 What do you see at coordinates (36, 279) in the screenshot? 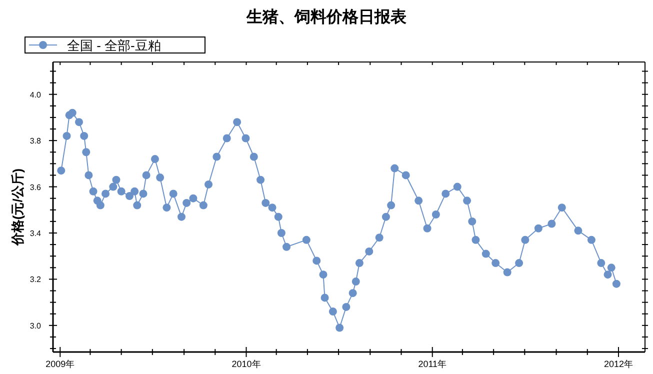
I see `y-tick-label: 3.2` at bounding box center [36, 279].